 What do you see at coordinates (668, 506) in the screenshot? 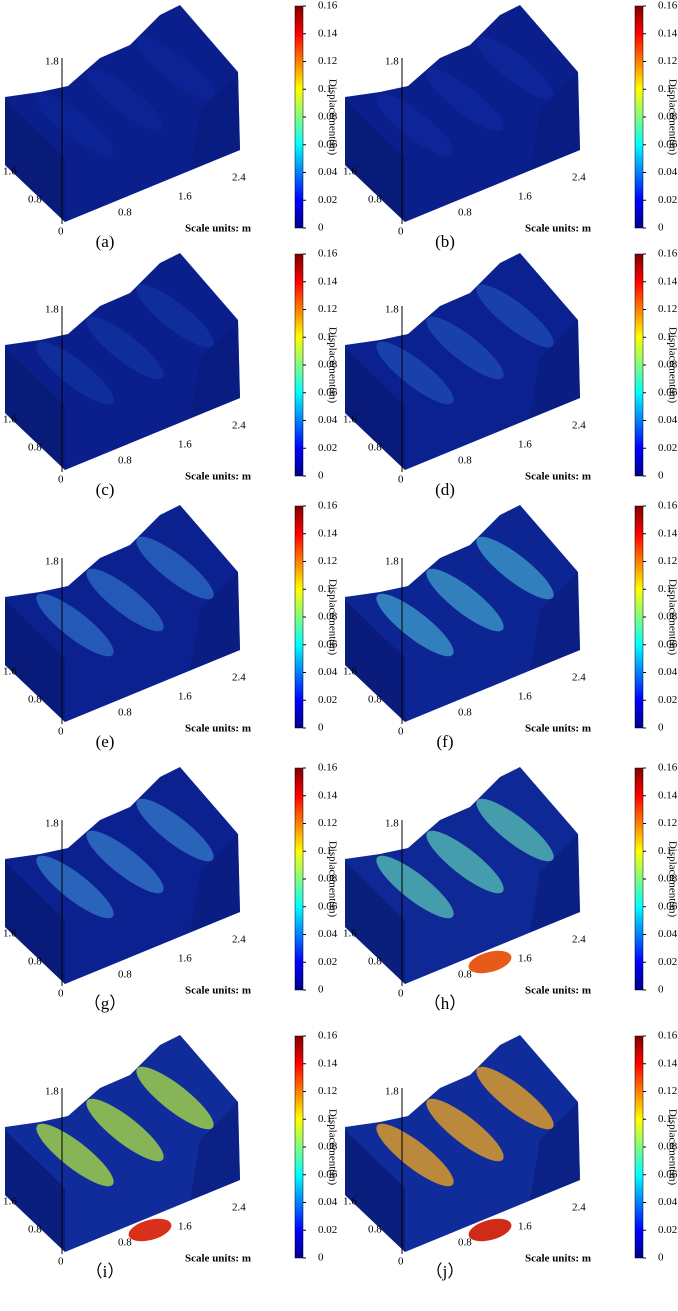
I see `colorbar-tick-label: 0.16` at bounding box center [668, 506].